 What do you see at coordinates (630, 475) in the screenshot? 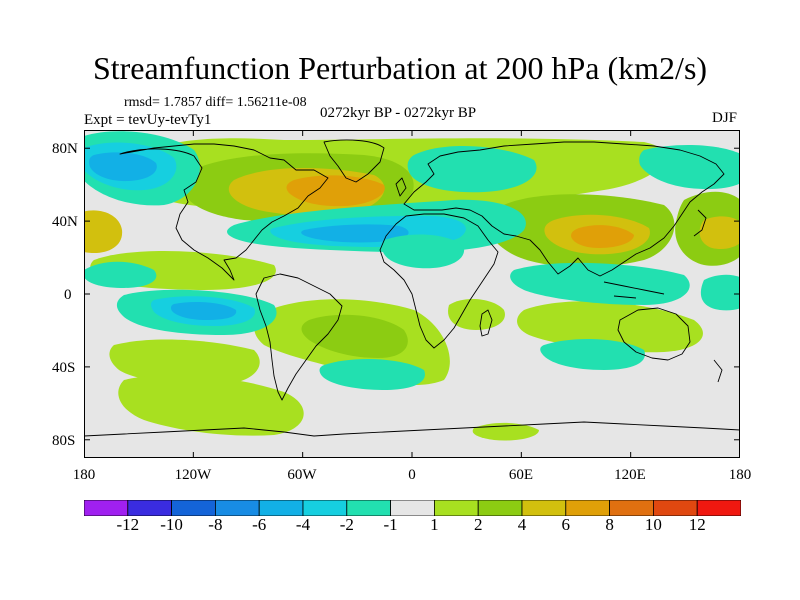
I see `lon-tick-label: 120E` at bounding box center [630, 475].